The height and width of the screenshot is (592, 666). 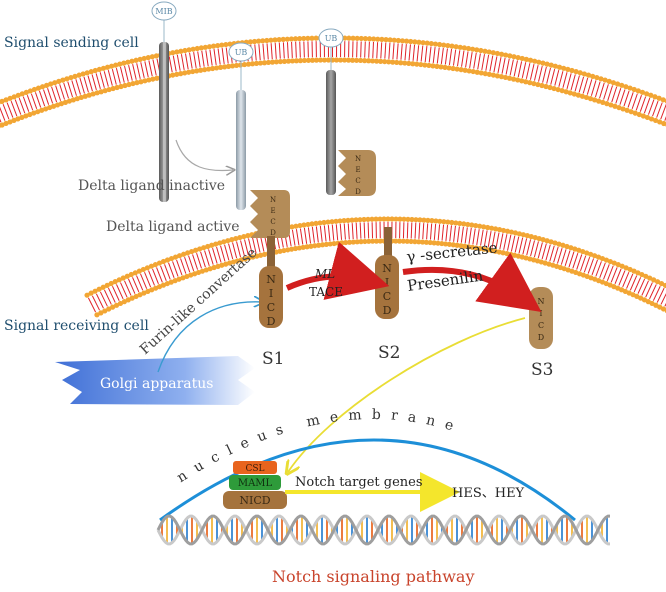 I want to click on delta-active-label: Delta ligand active, so click(x=173, y=227).